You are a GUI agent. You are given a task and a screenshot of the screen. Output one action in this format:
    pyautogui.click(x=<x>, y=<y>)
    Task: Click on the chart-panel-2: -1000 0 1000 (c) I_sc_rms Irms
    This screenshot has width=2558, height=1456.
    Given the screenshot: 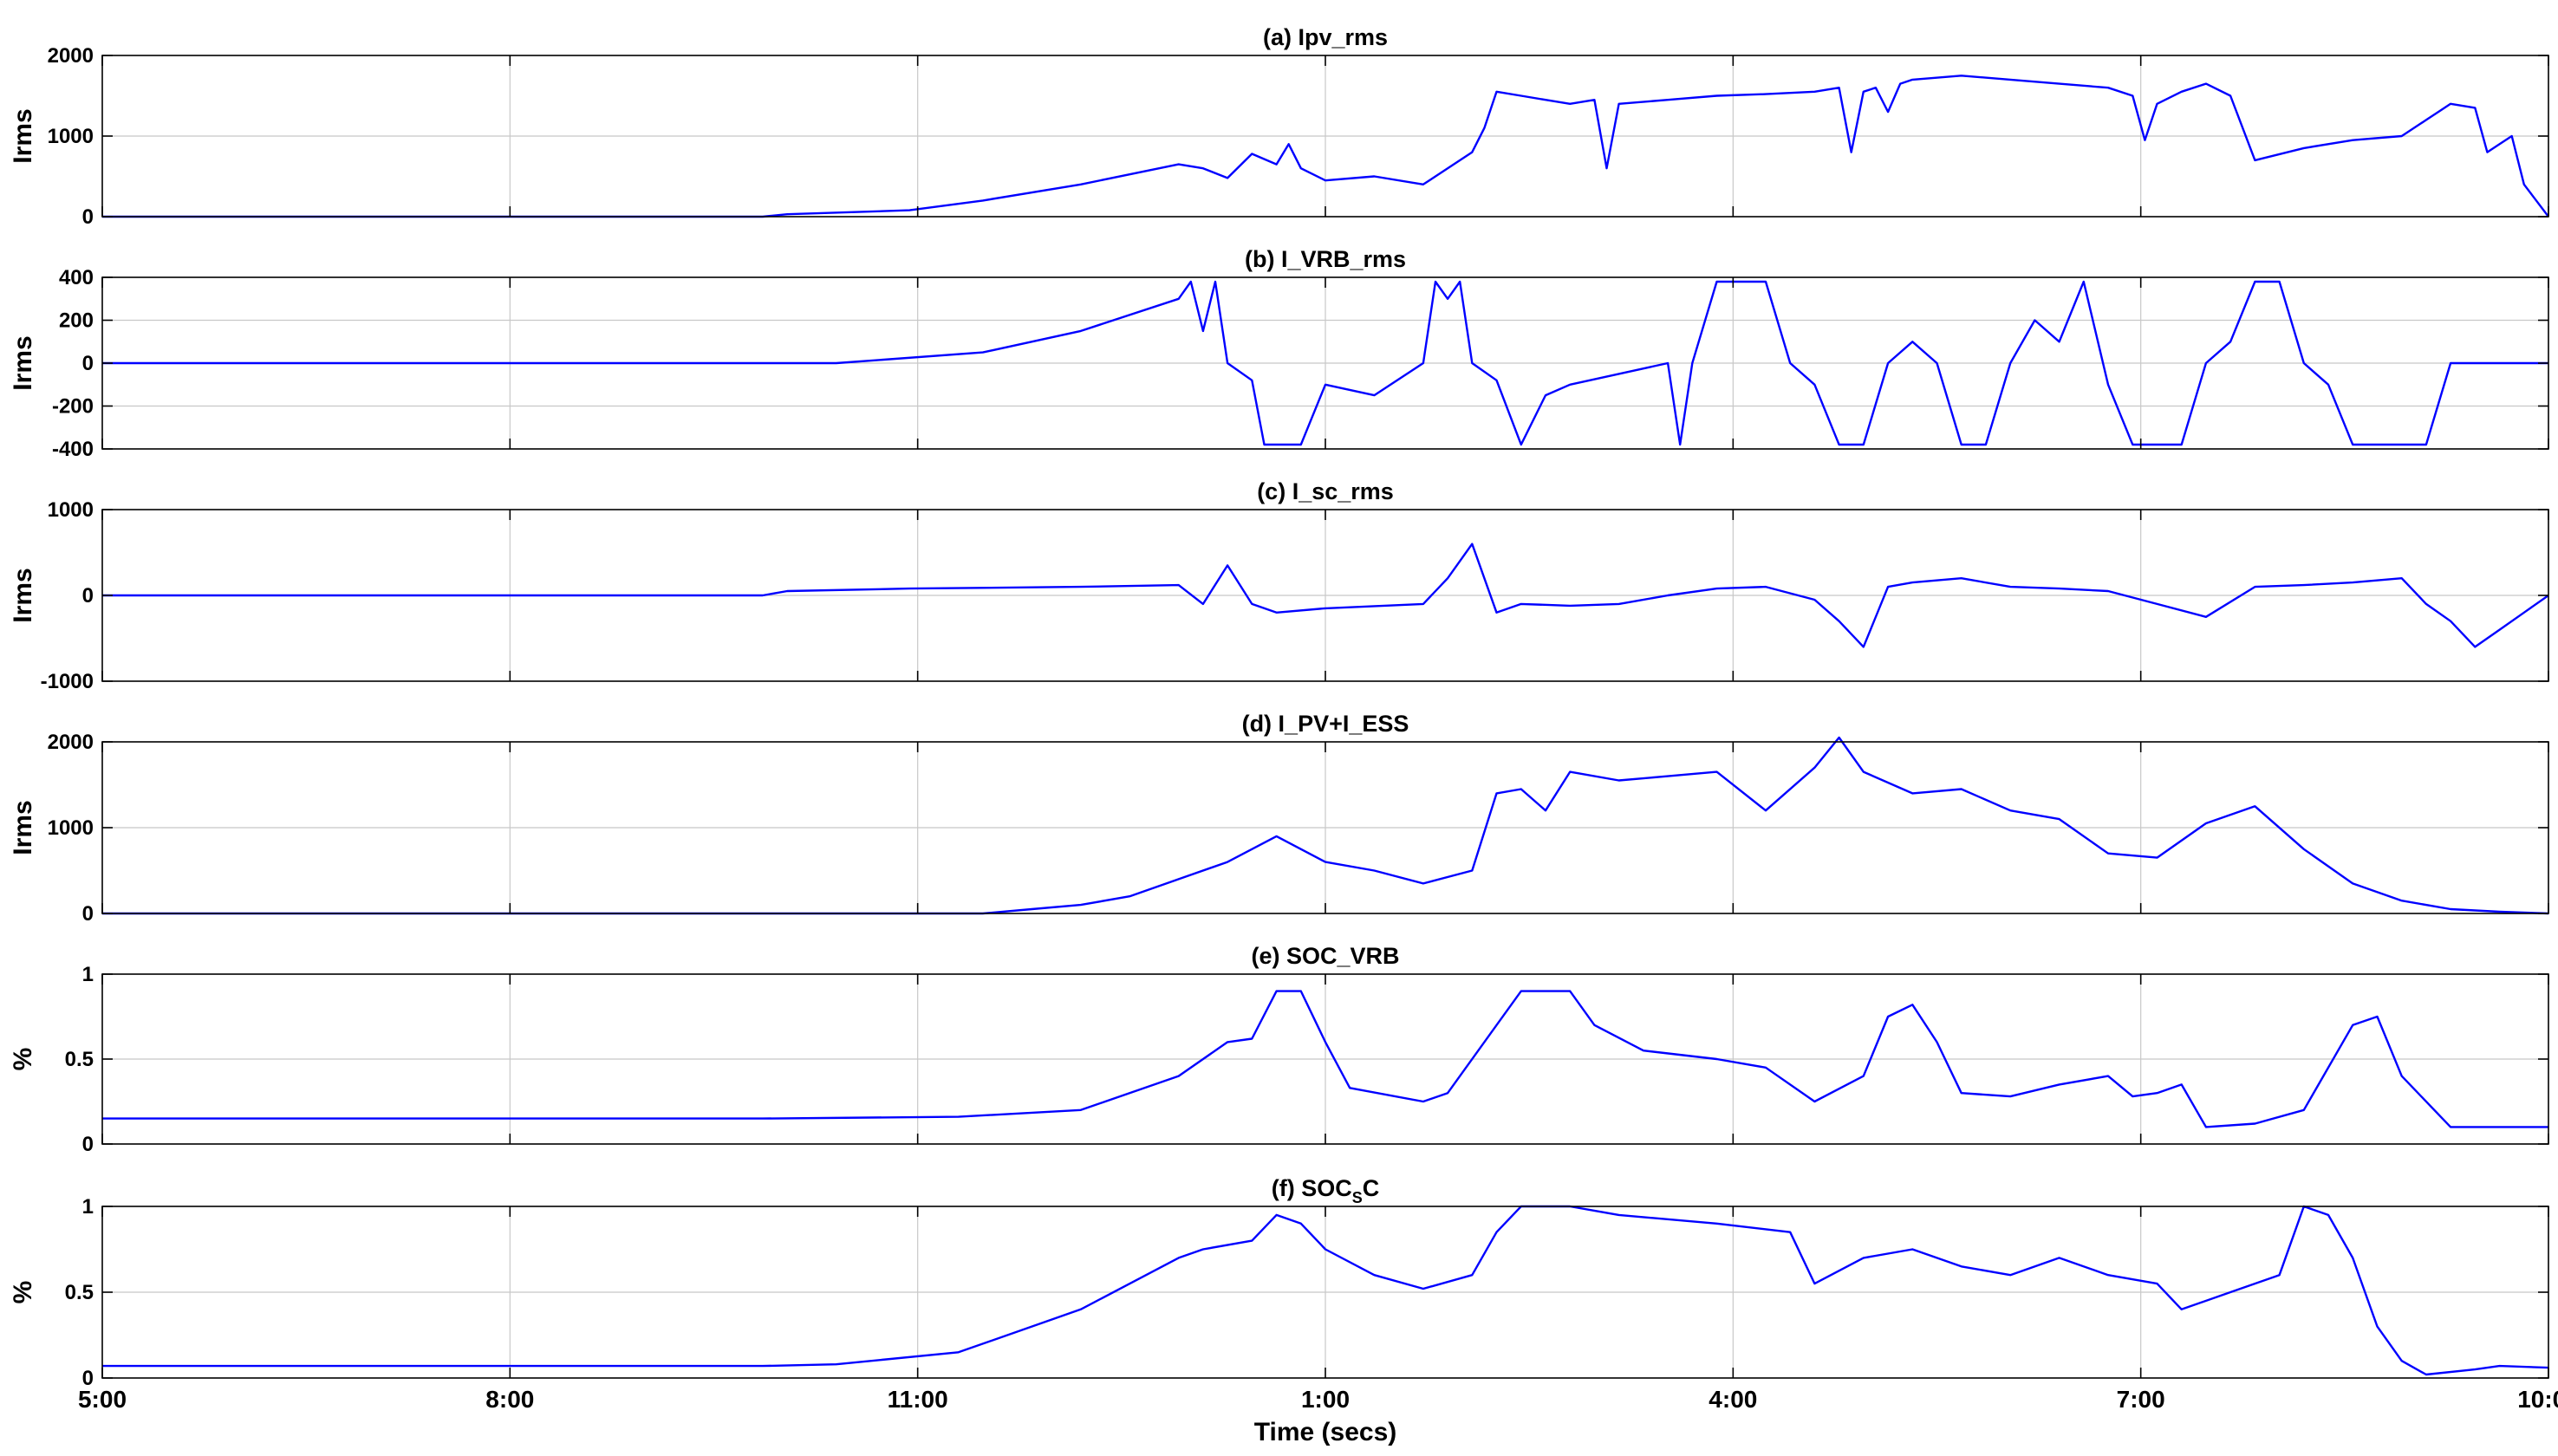 What is the action you would take?
    pyautogui.click(x=1279, y=585)
    